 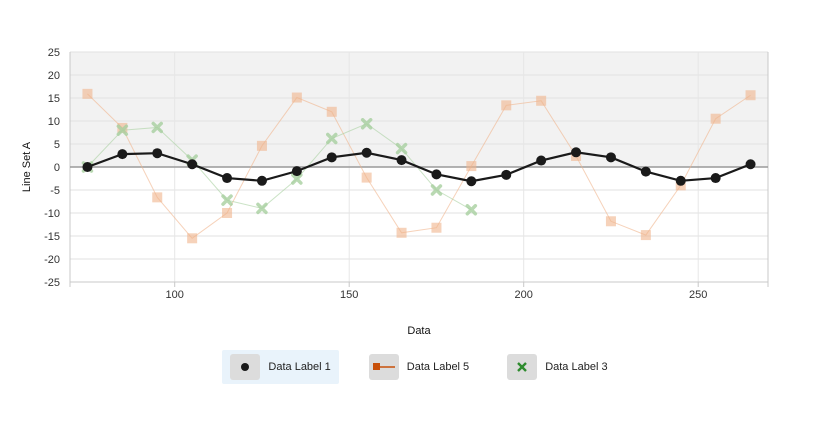 I want to click on y-tick-label: -10, so click(x=52, y=214).